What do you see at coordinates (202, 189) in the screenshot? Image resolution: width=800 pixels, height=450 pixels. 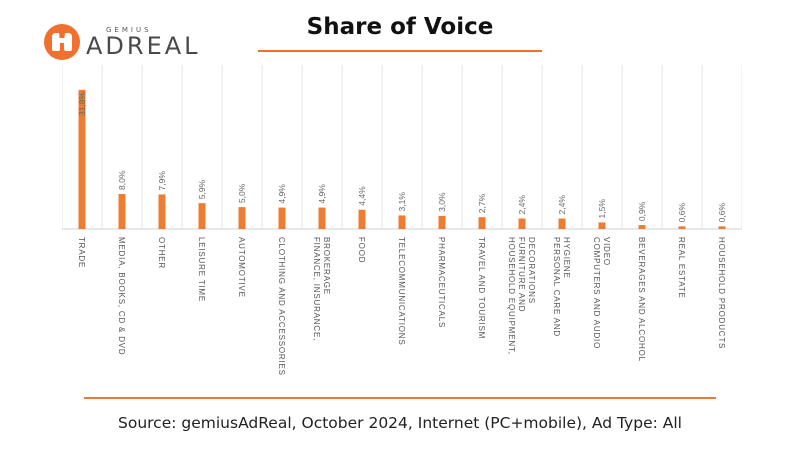 I see `data-label: 5,9%` at bounding box center [202, 189].